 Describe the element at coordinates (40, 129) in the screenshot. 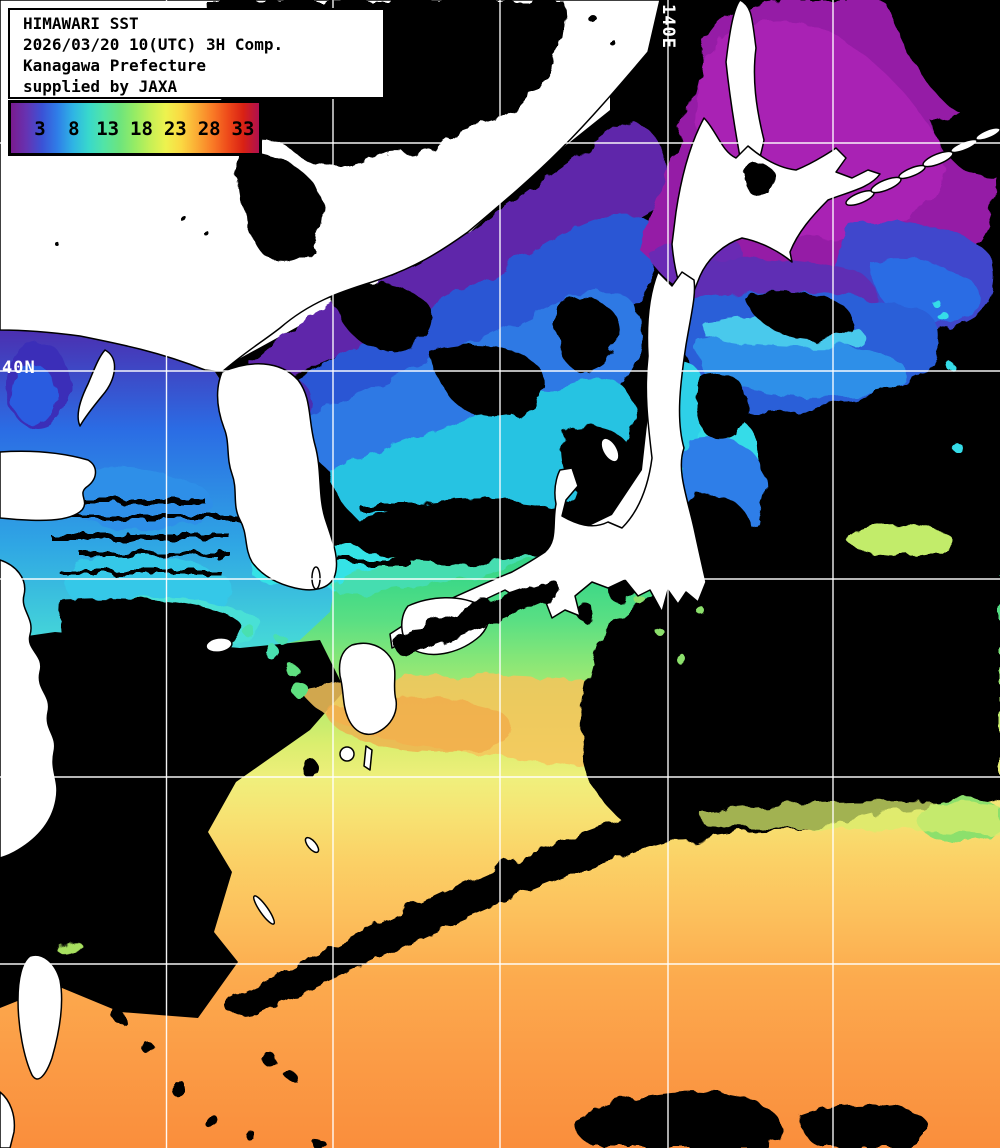

I see `colorbar-tick: 3` at that location.